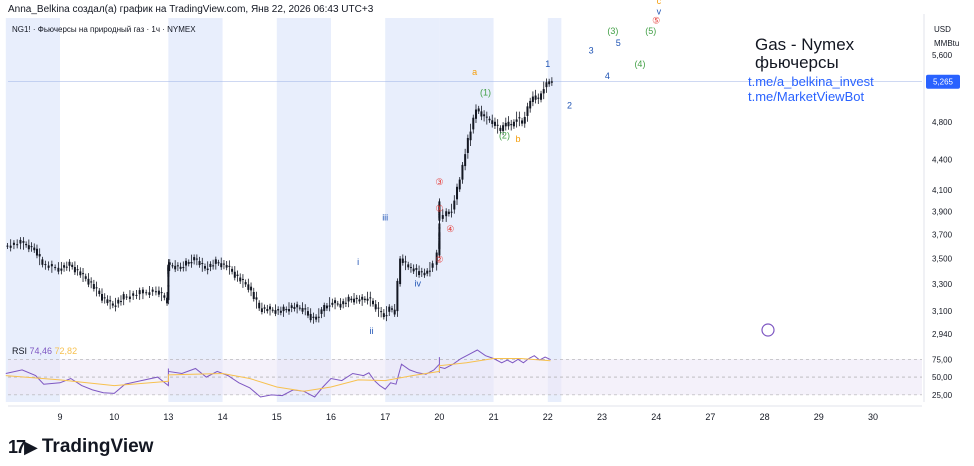  Describe the element at coordinates (114, 417) in the screenshot. I see `time-tick-1: 10` at that location.